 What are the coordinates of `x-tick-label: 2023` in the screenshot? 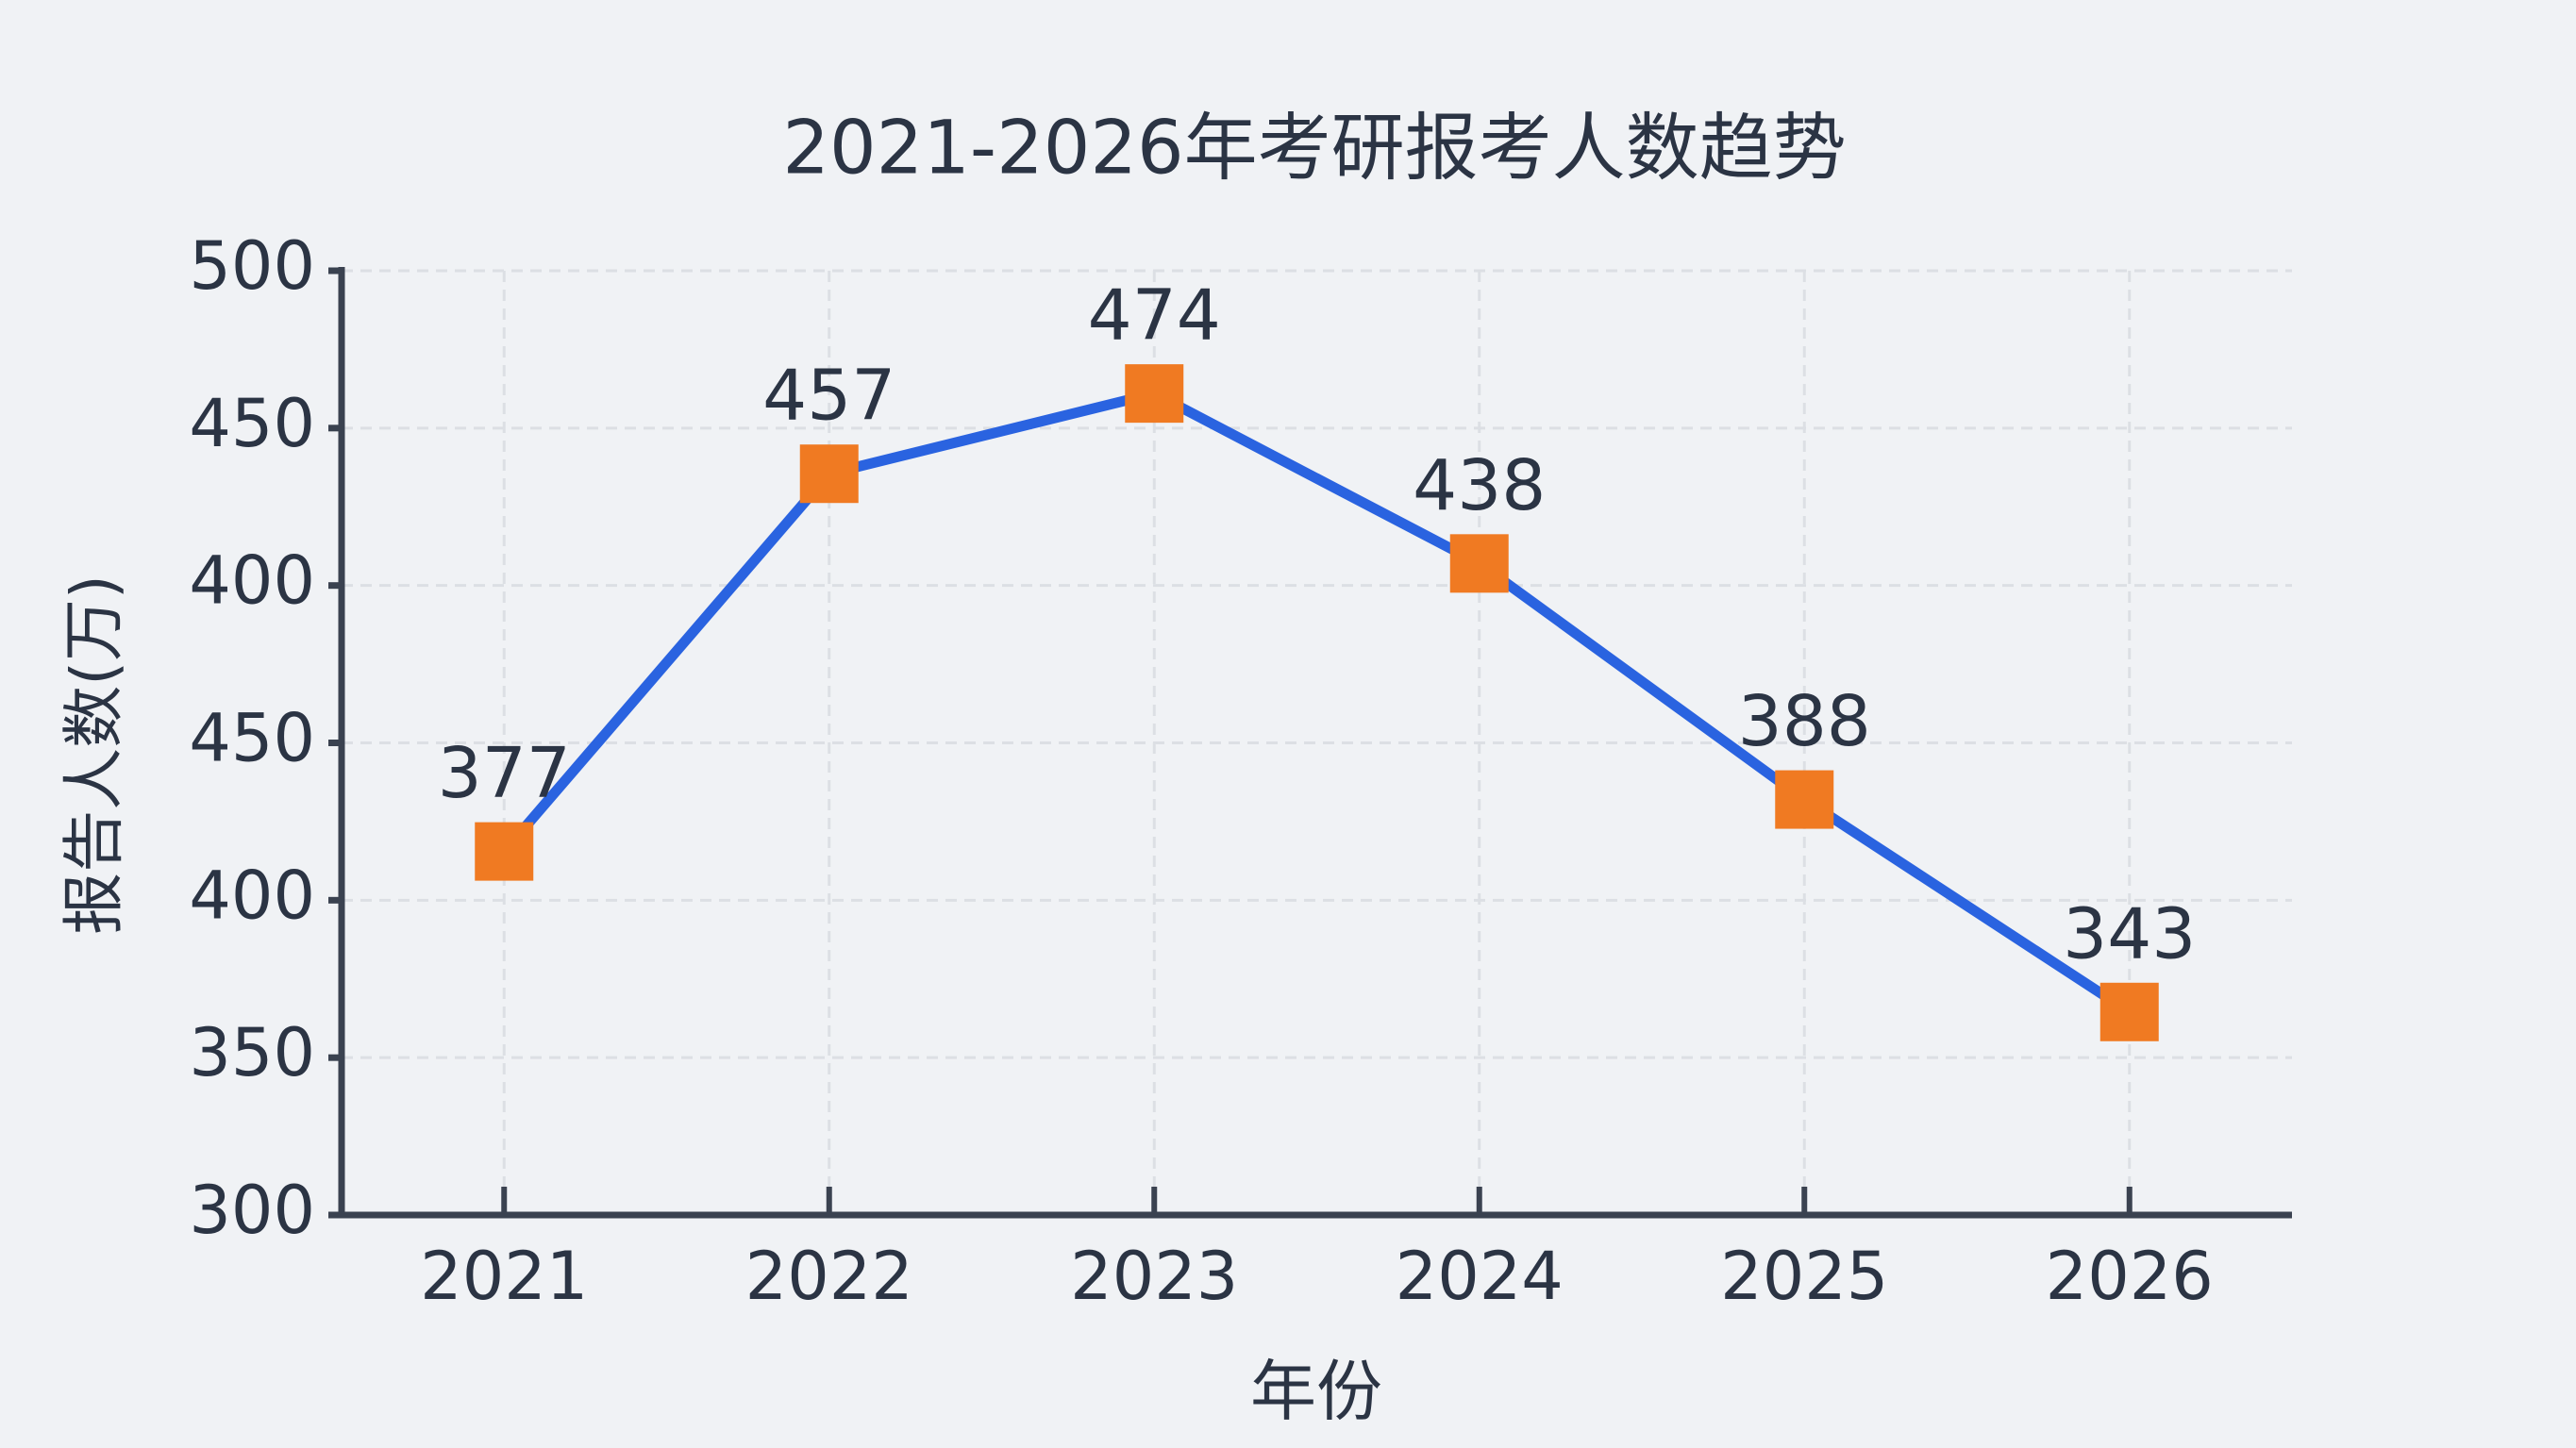 It's located at (1154, 1276).